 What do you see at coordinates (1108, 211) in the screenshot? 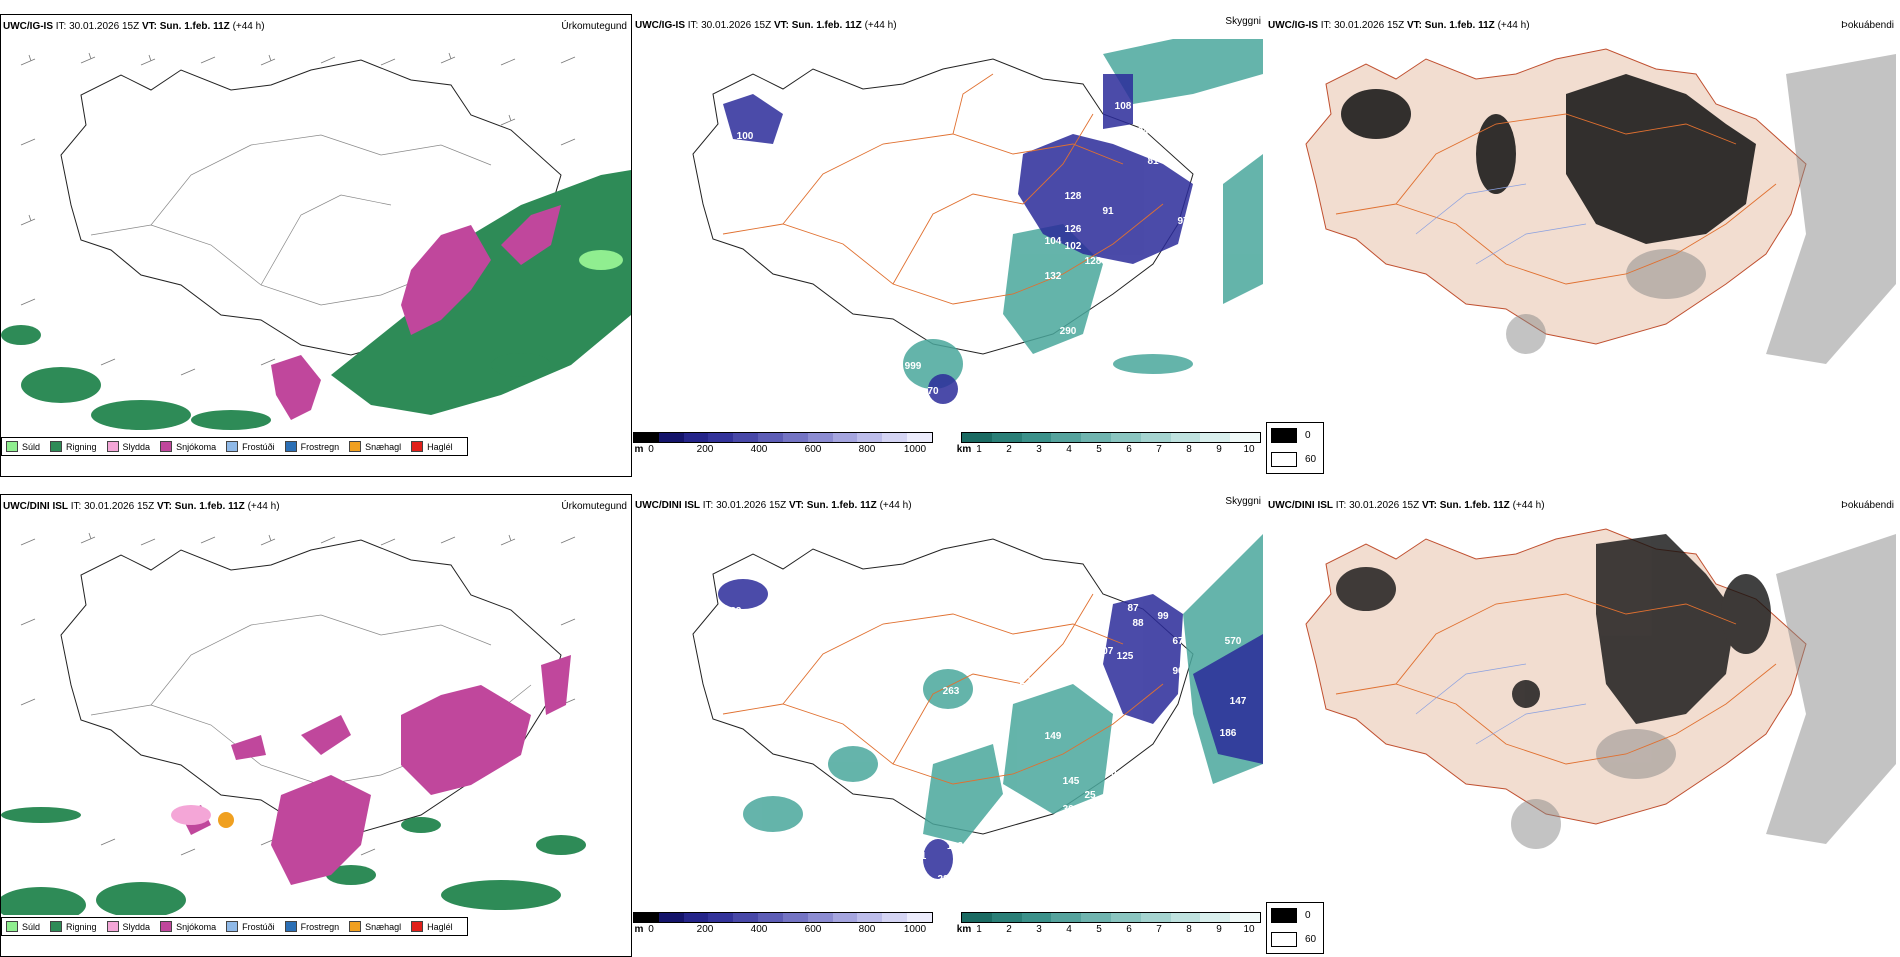
I see `ceiling-label: 91` at bounding box center [1108, 211].